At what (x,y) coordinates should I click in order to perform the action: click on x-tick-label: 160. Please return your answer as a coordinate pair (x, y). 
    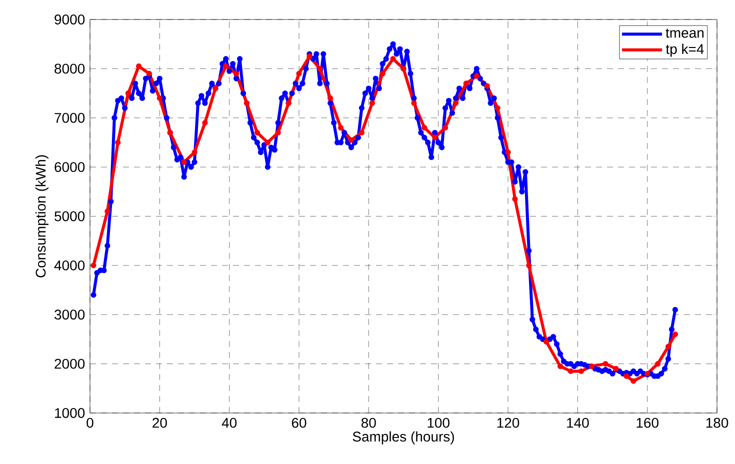
    Looking at the image, I should click on (647, 423).